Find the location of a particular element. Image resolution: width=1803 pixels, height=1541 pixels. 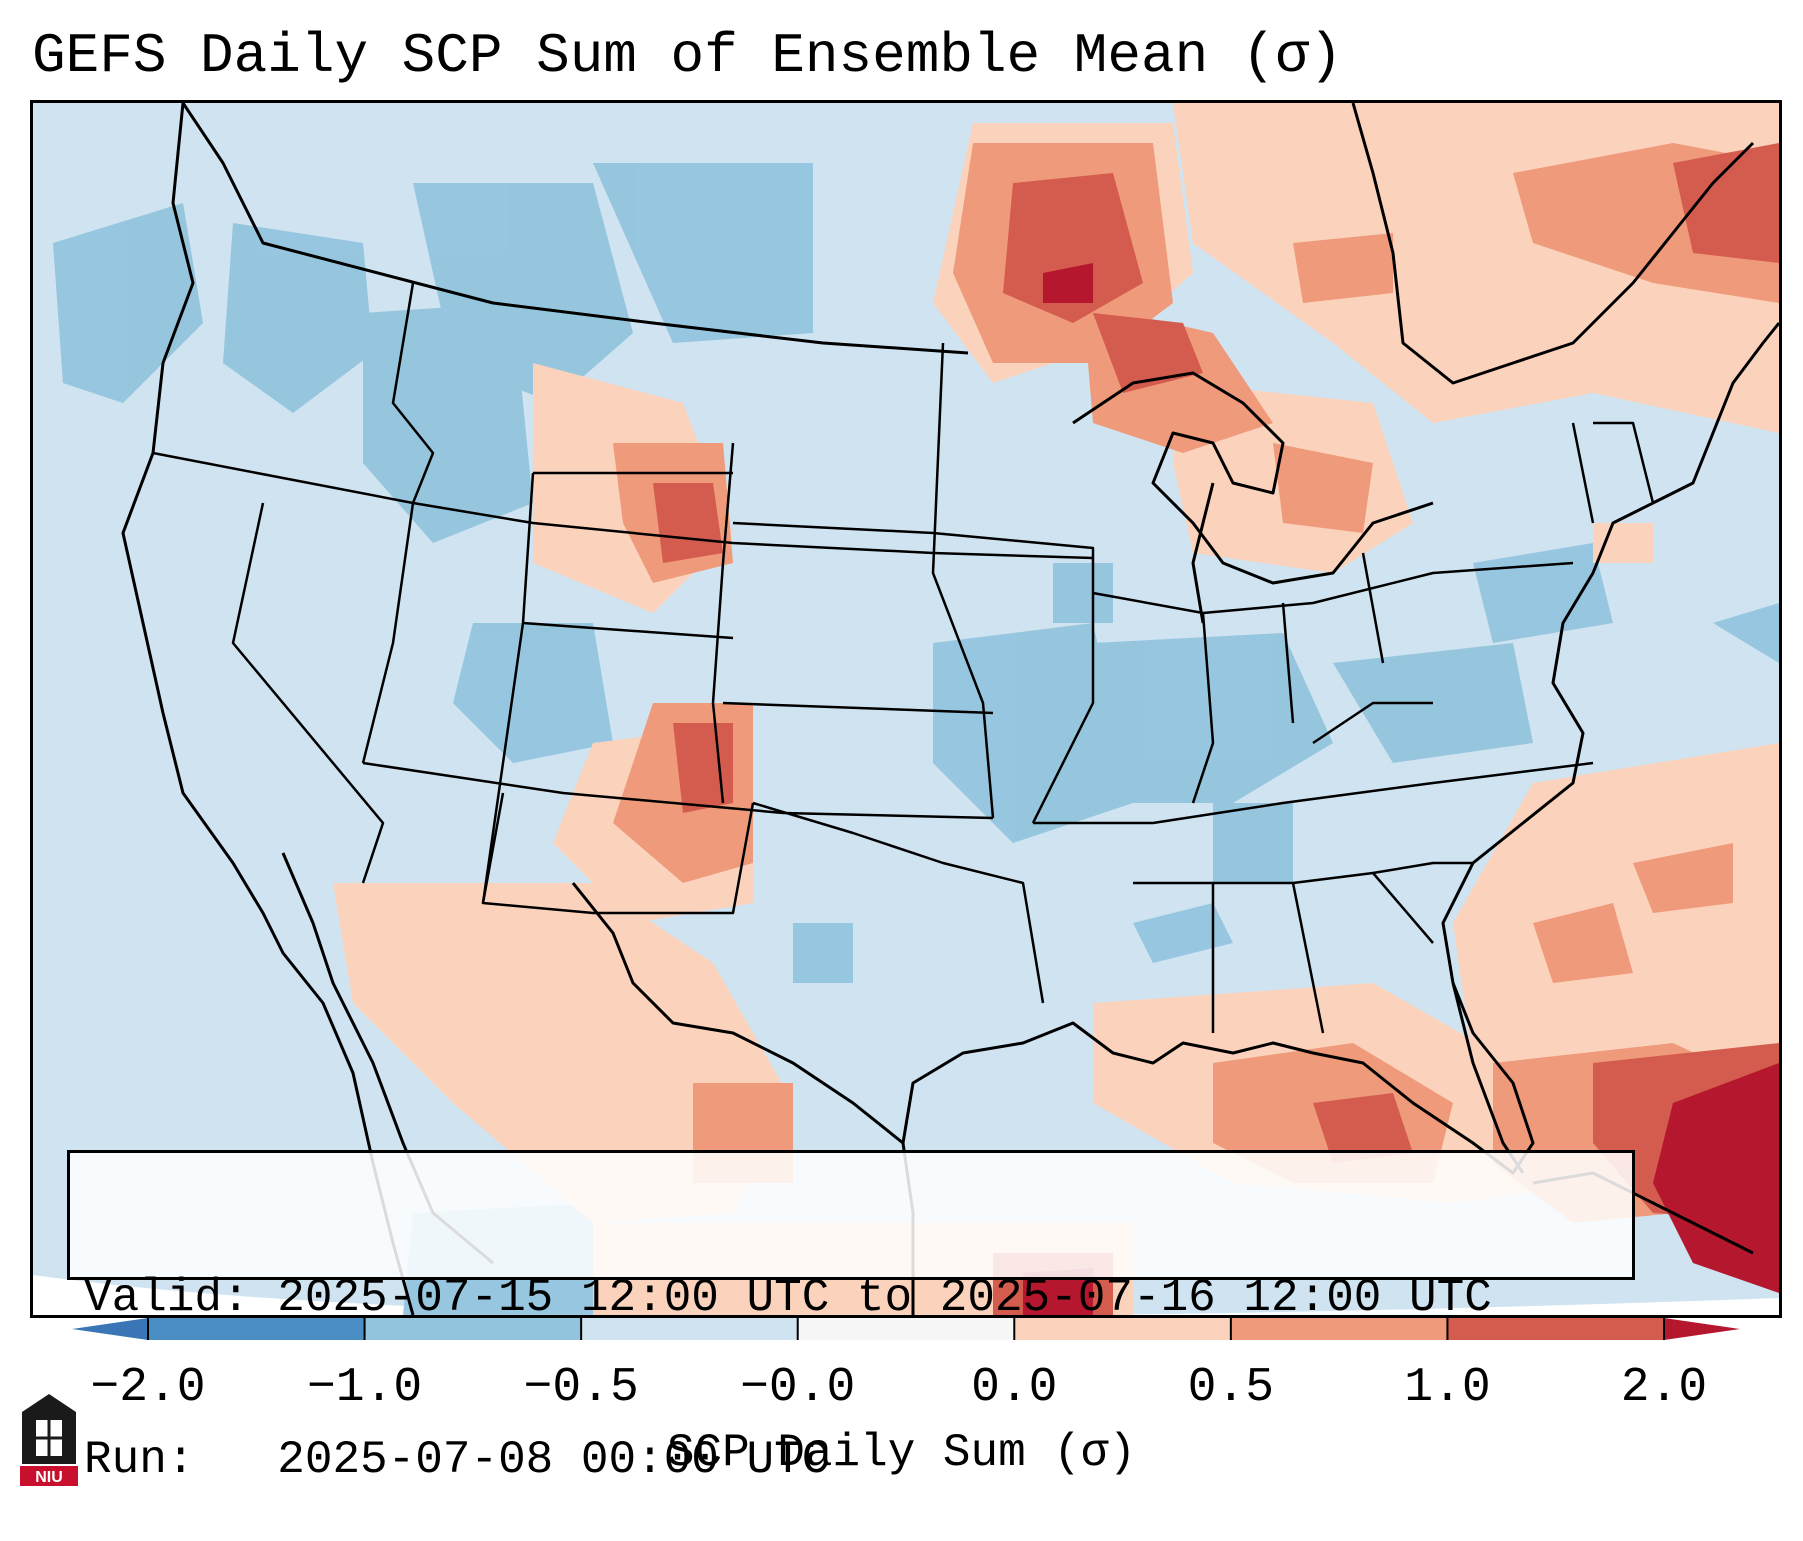

colorbar is located at coordinates (906, 1329).